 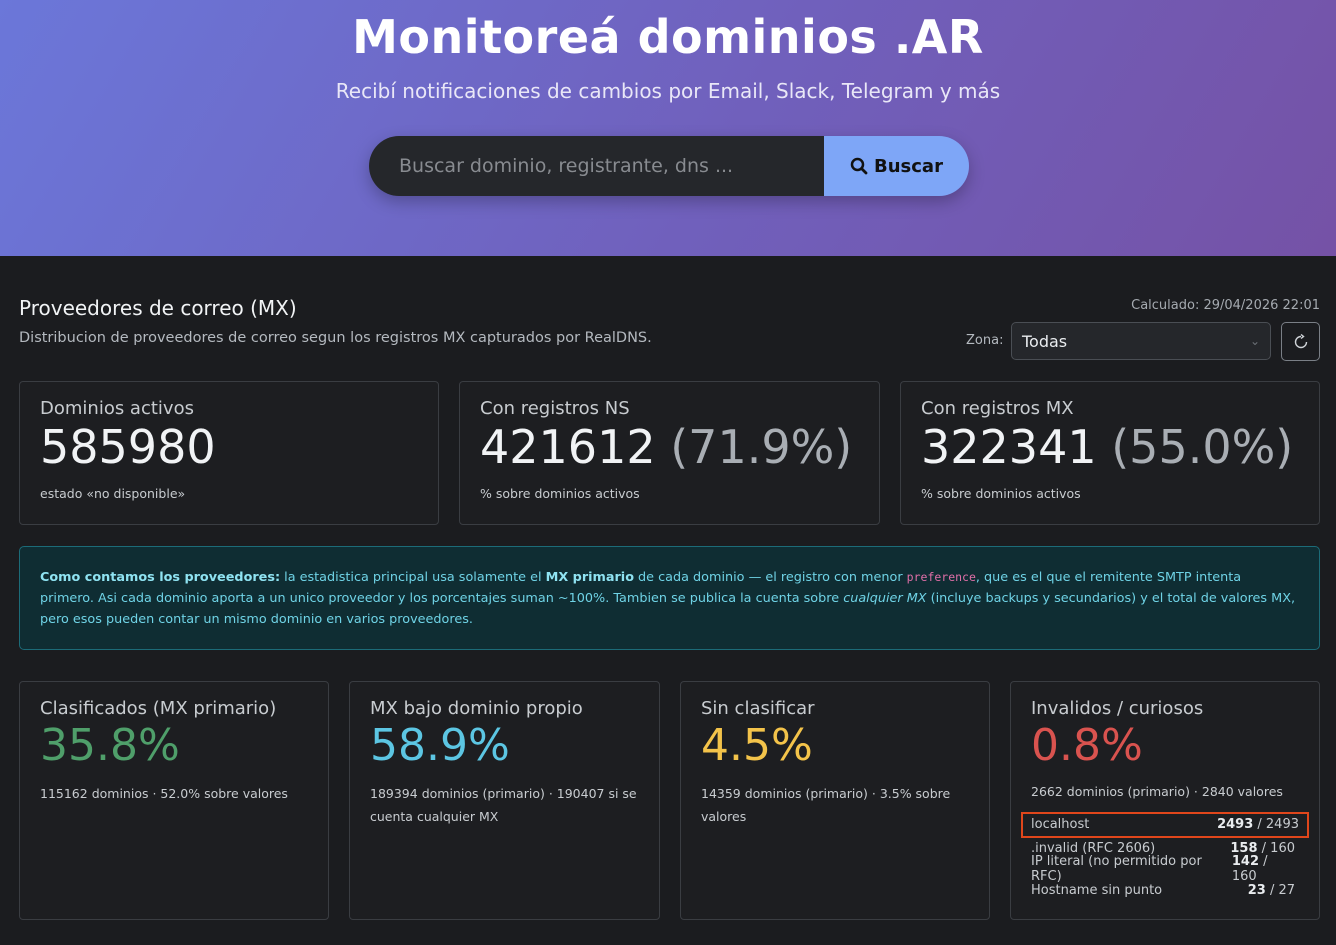 I want to click on stat-note: estado «no disponible», so click(x=113, y=493).